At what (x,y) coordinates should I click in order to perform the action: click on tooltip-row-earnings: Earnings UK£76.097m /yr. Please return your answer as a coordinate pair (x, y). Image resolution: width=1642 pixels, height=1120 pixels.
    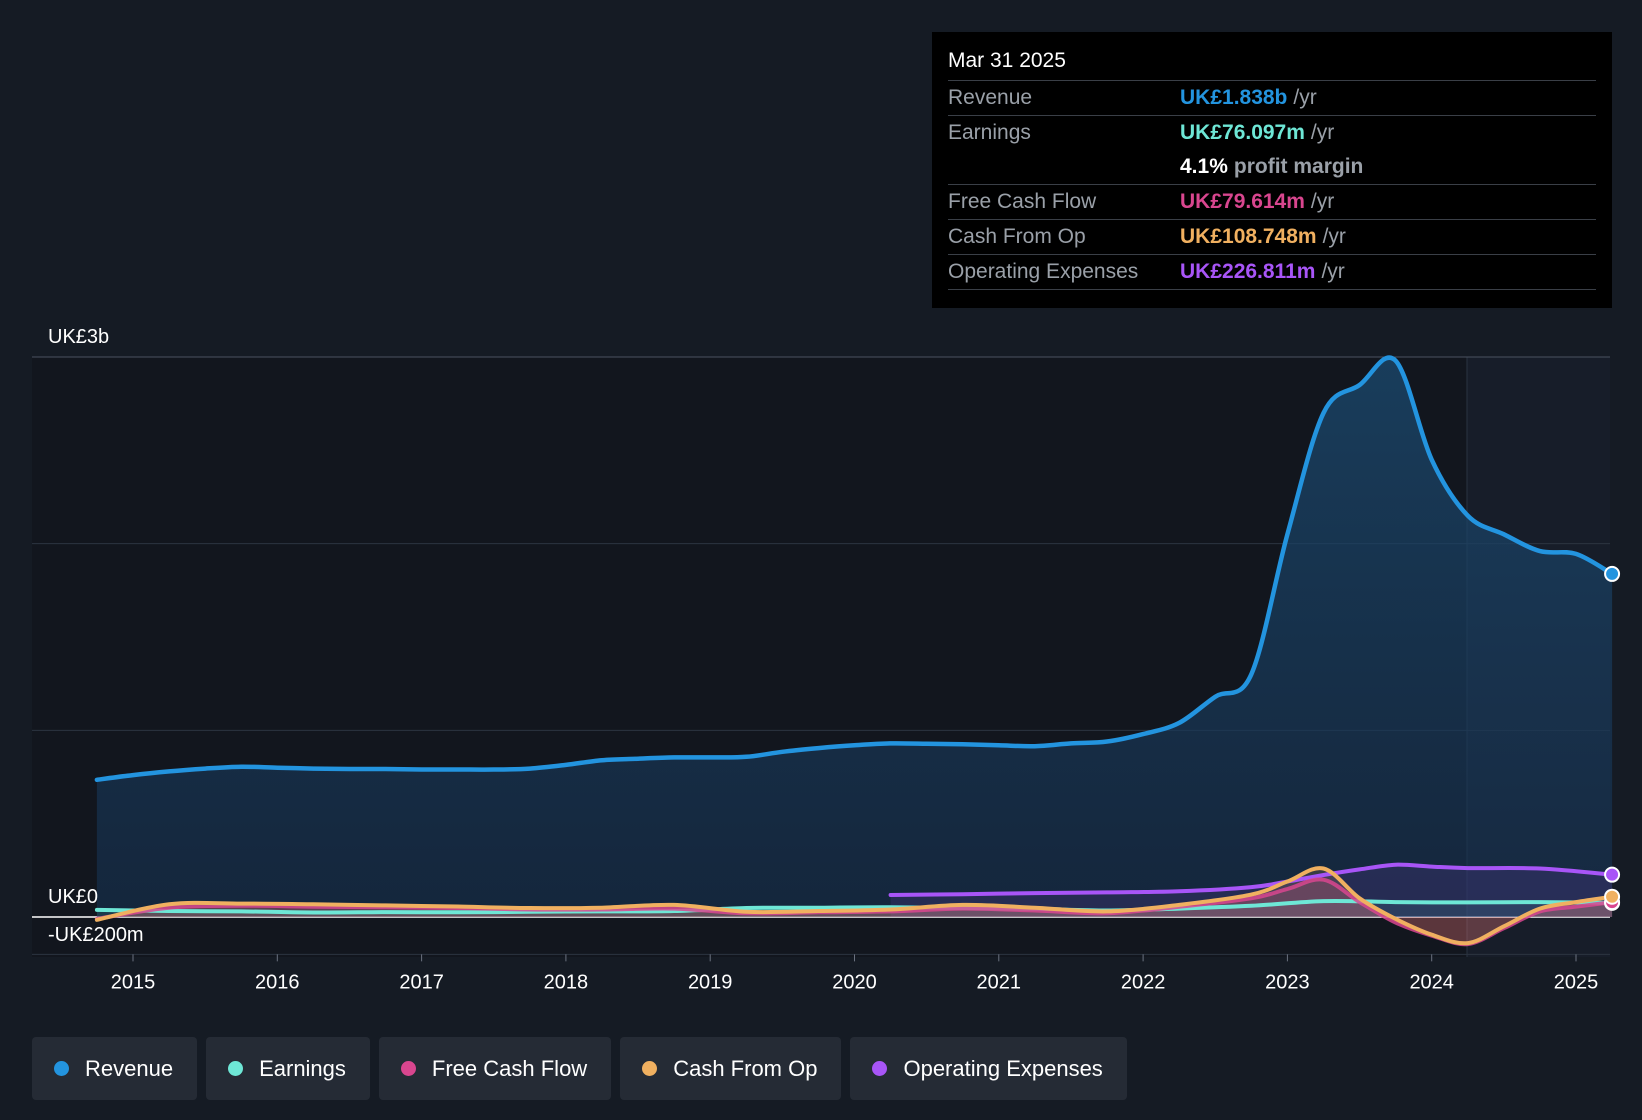
    Looking at the image, I should click on (1272, 133).